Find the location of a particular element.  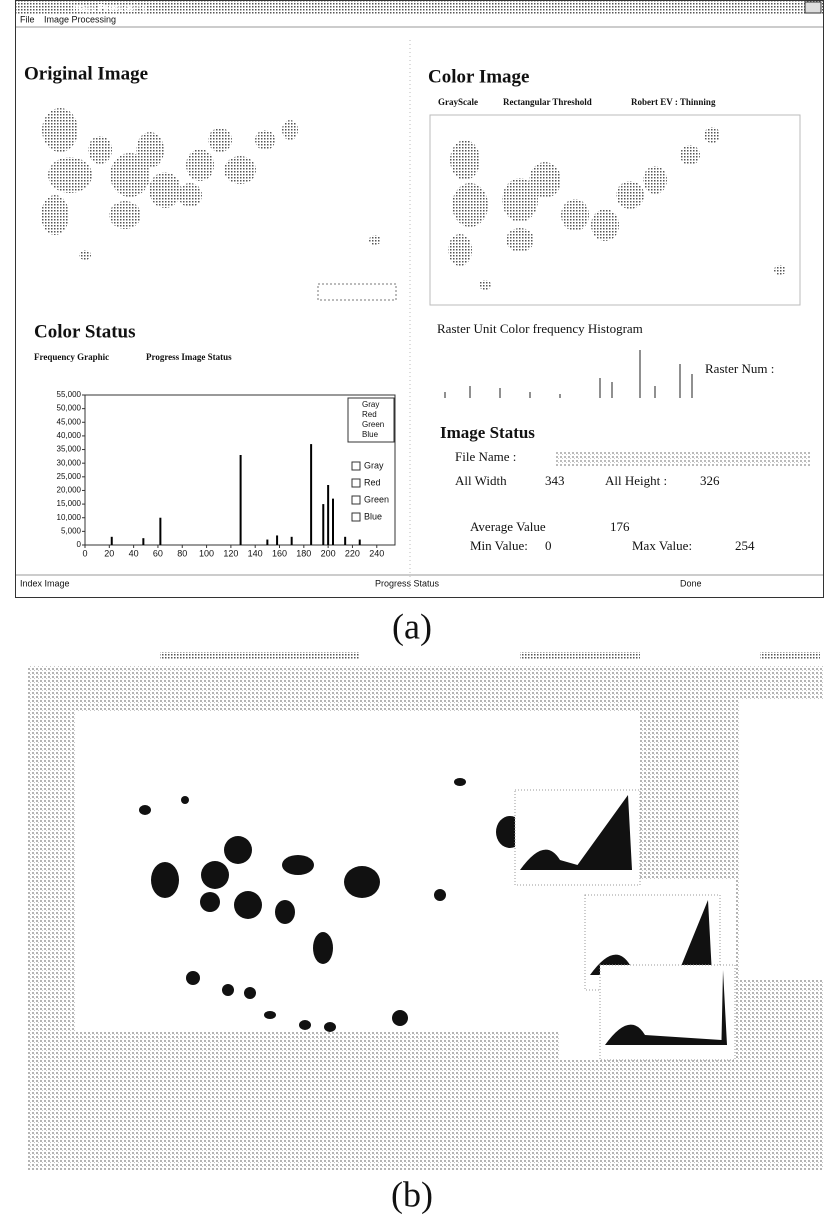

y-tick-label: 10,000 is located at coordinates (69, 517).